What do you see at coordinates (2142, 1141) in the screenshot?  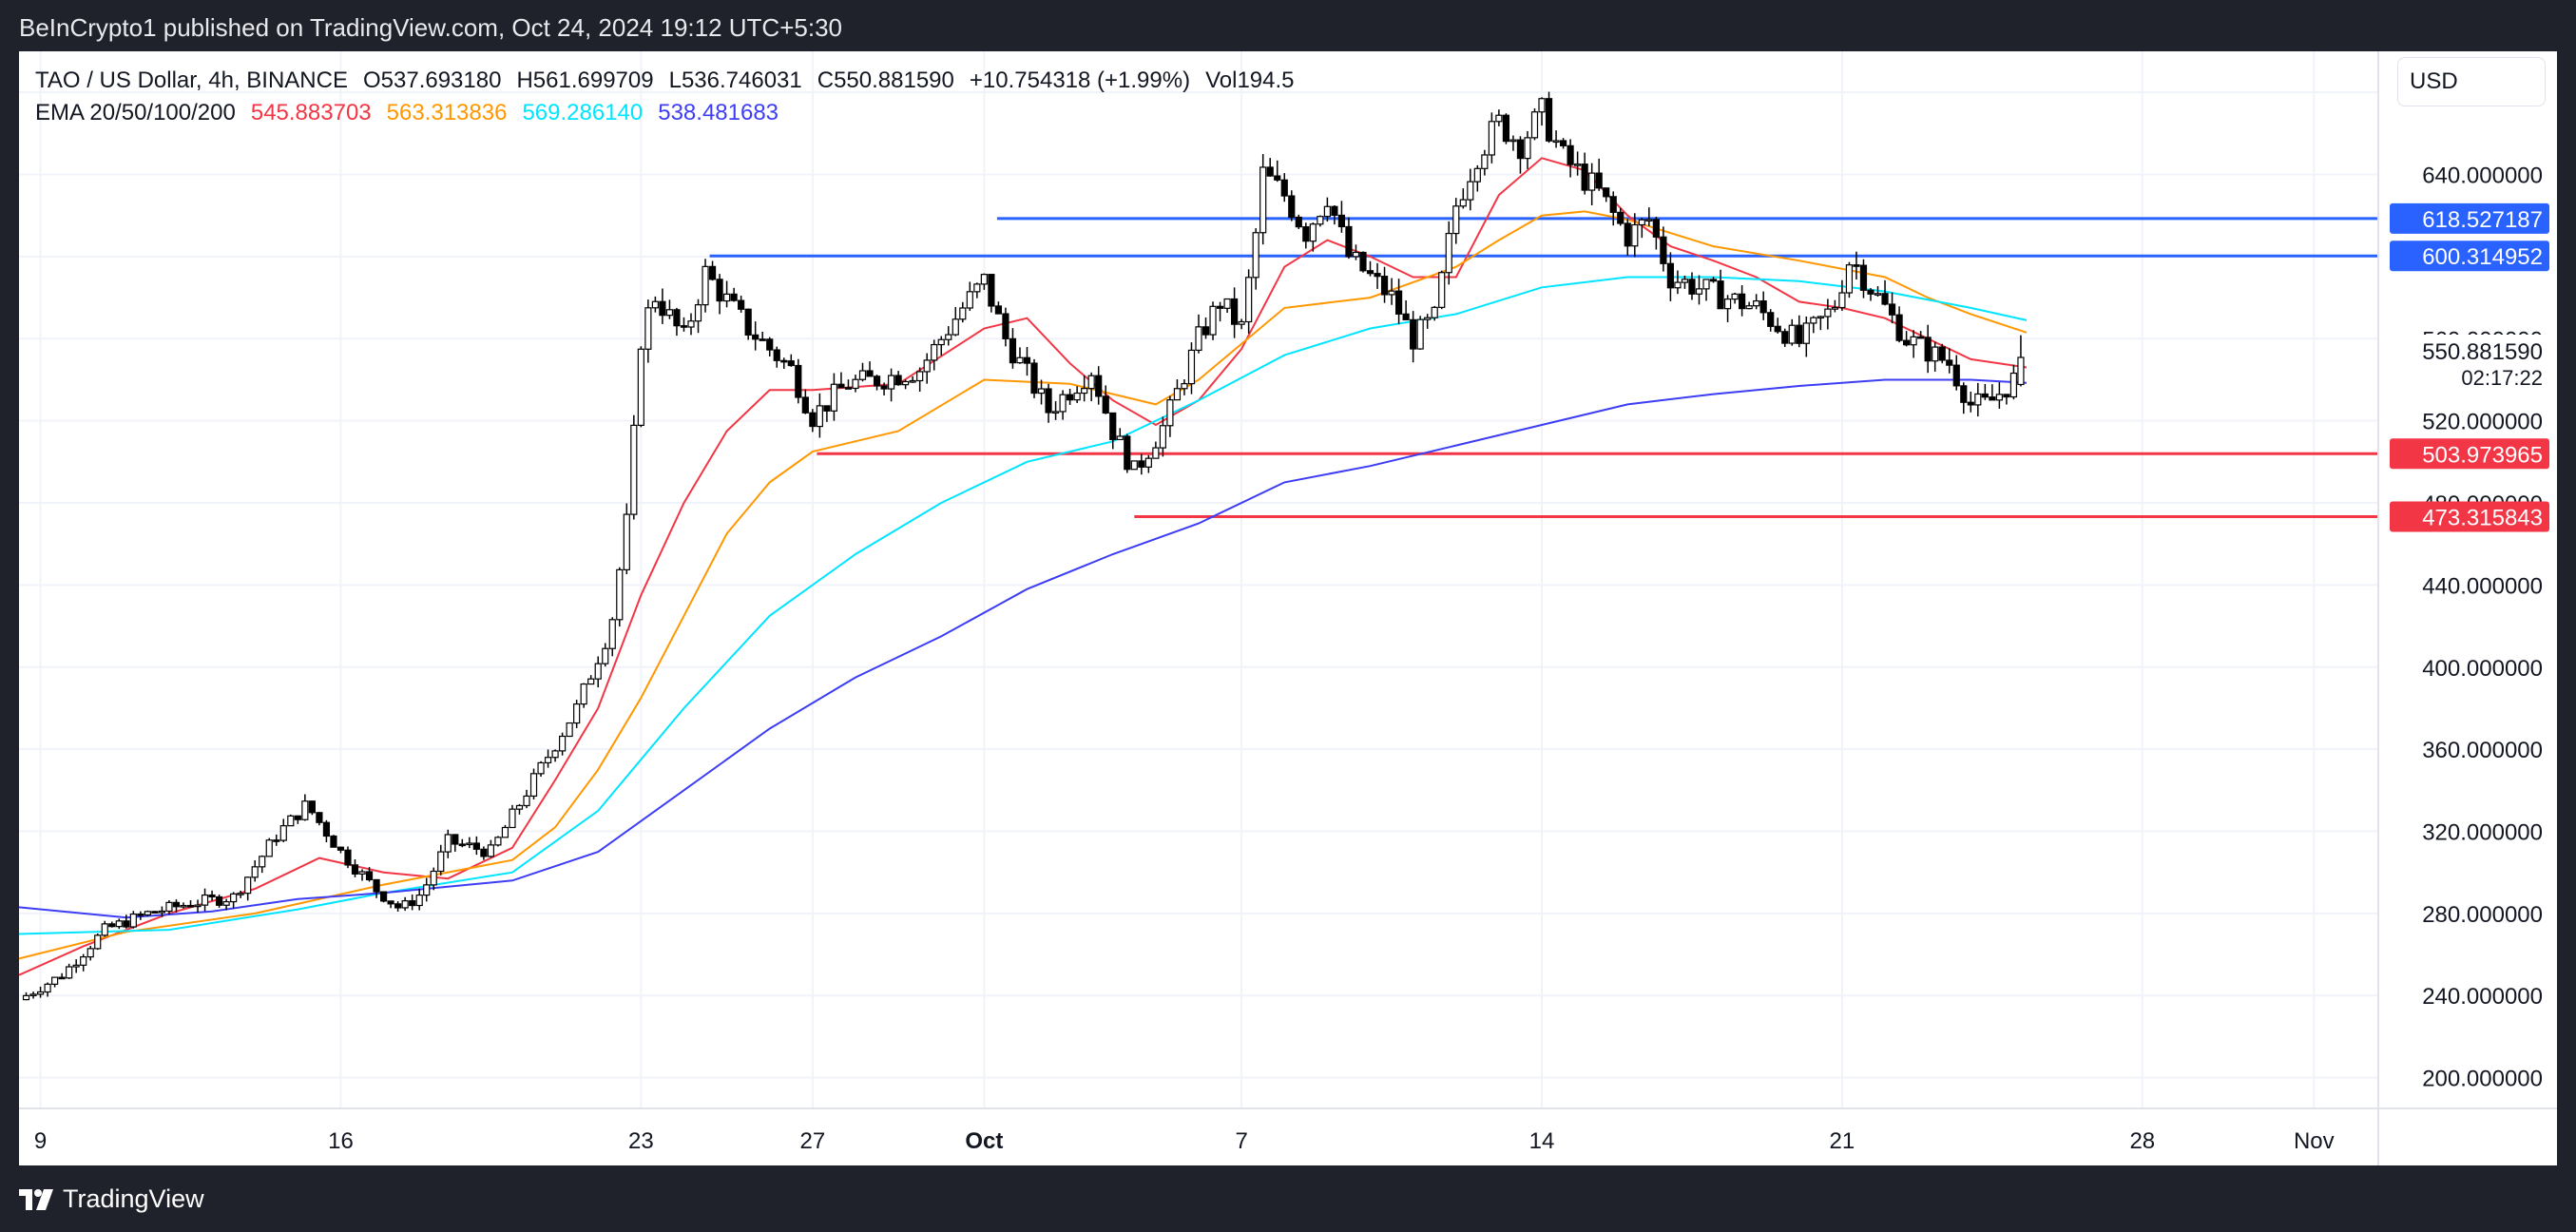 I see `time-tick-label: 28` at bounding box center [2142, 1141].